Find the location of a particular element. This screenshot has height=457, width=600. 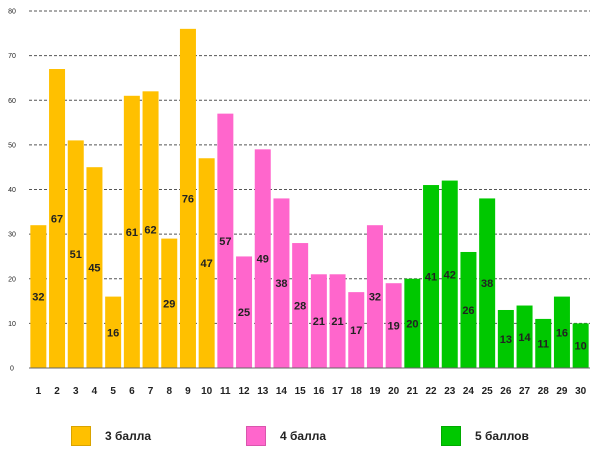

data-label-17: 21 is located at coordinates (337, 322).